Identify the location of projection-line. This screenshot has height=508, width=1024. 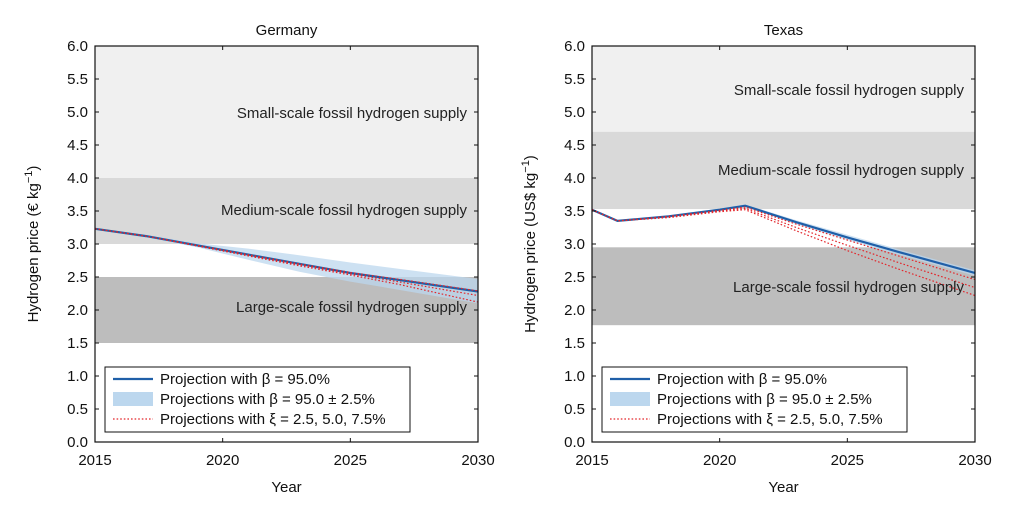
(783, 239).